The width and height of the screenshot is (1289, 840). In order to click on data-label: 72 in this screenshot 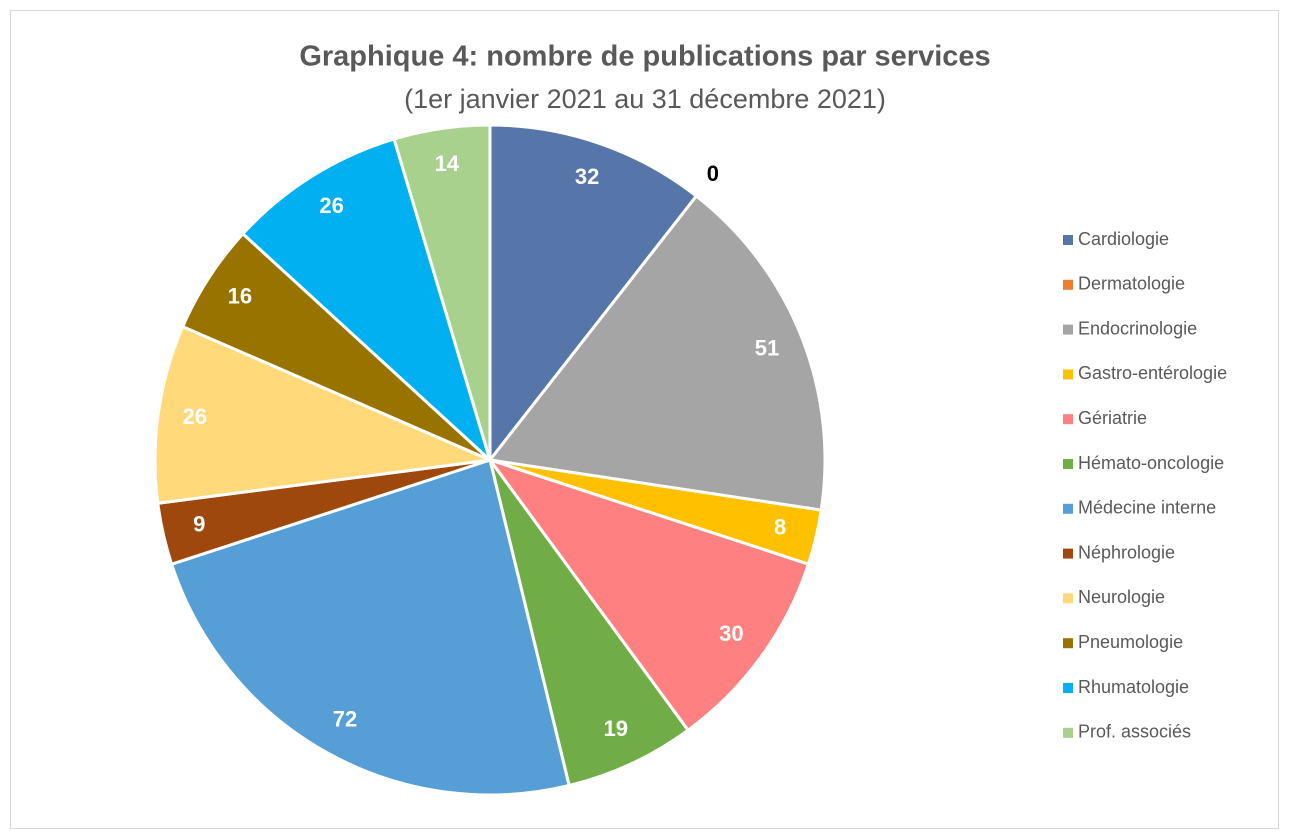, I will do `click(345, 718)`.